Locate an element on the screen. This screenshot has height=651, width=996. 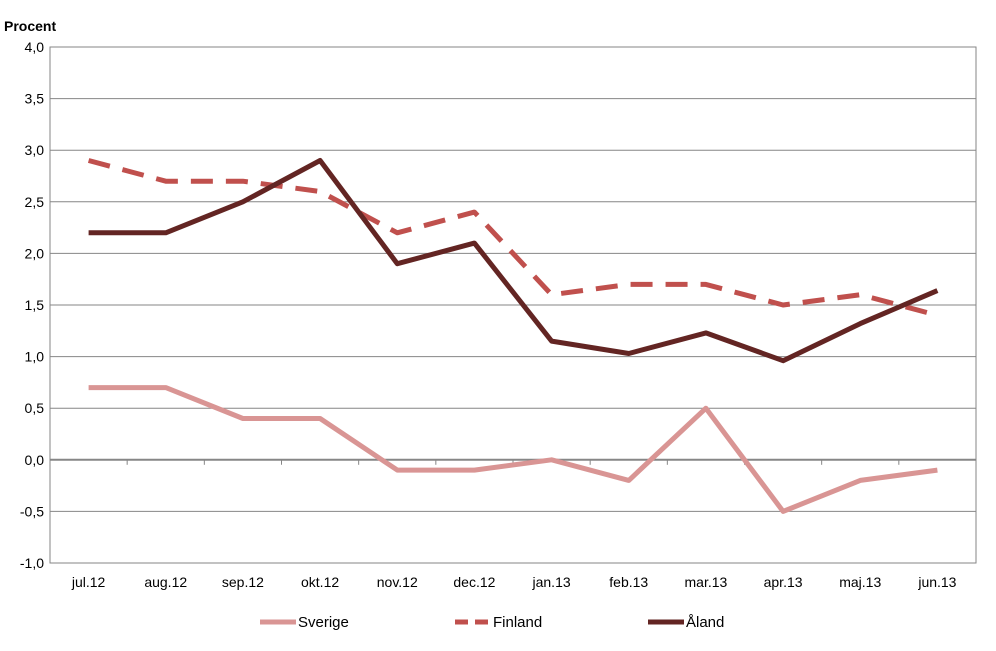
x-tick-label: dec.12 is located at coordinates (474, 582).